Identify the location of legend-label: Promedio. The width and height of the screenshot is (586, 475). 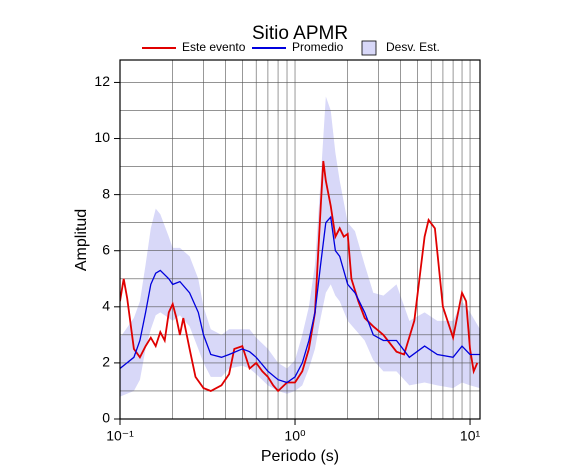
(318, 47).